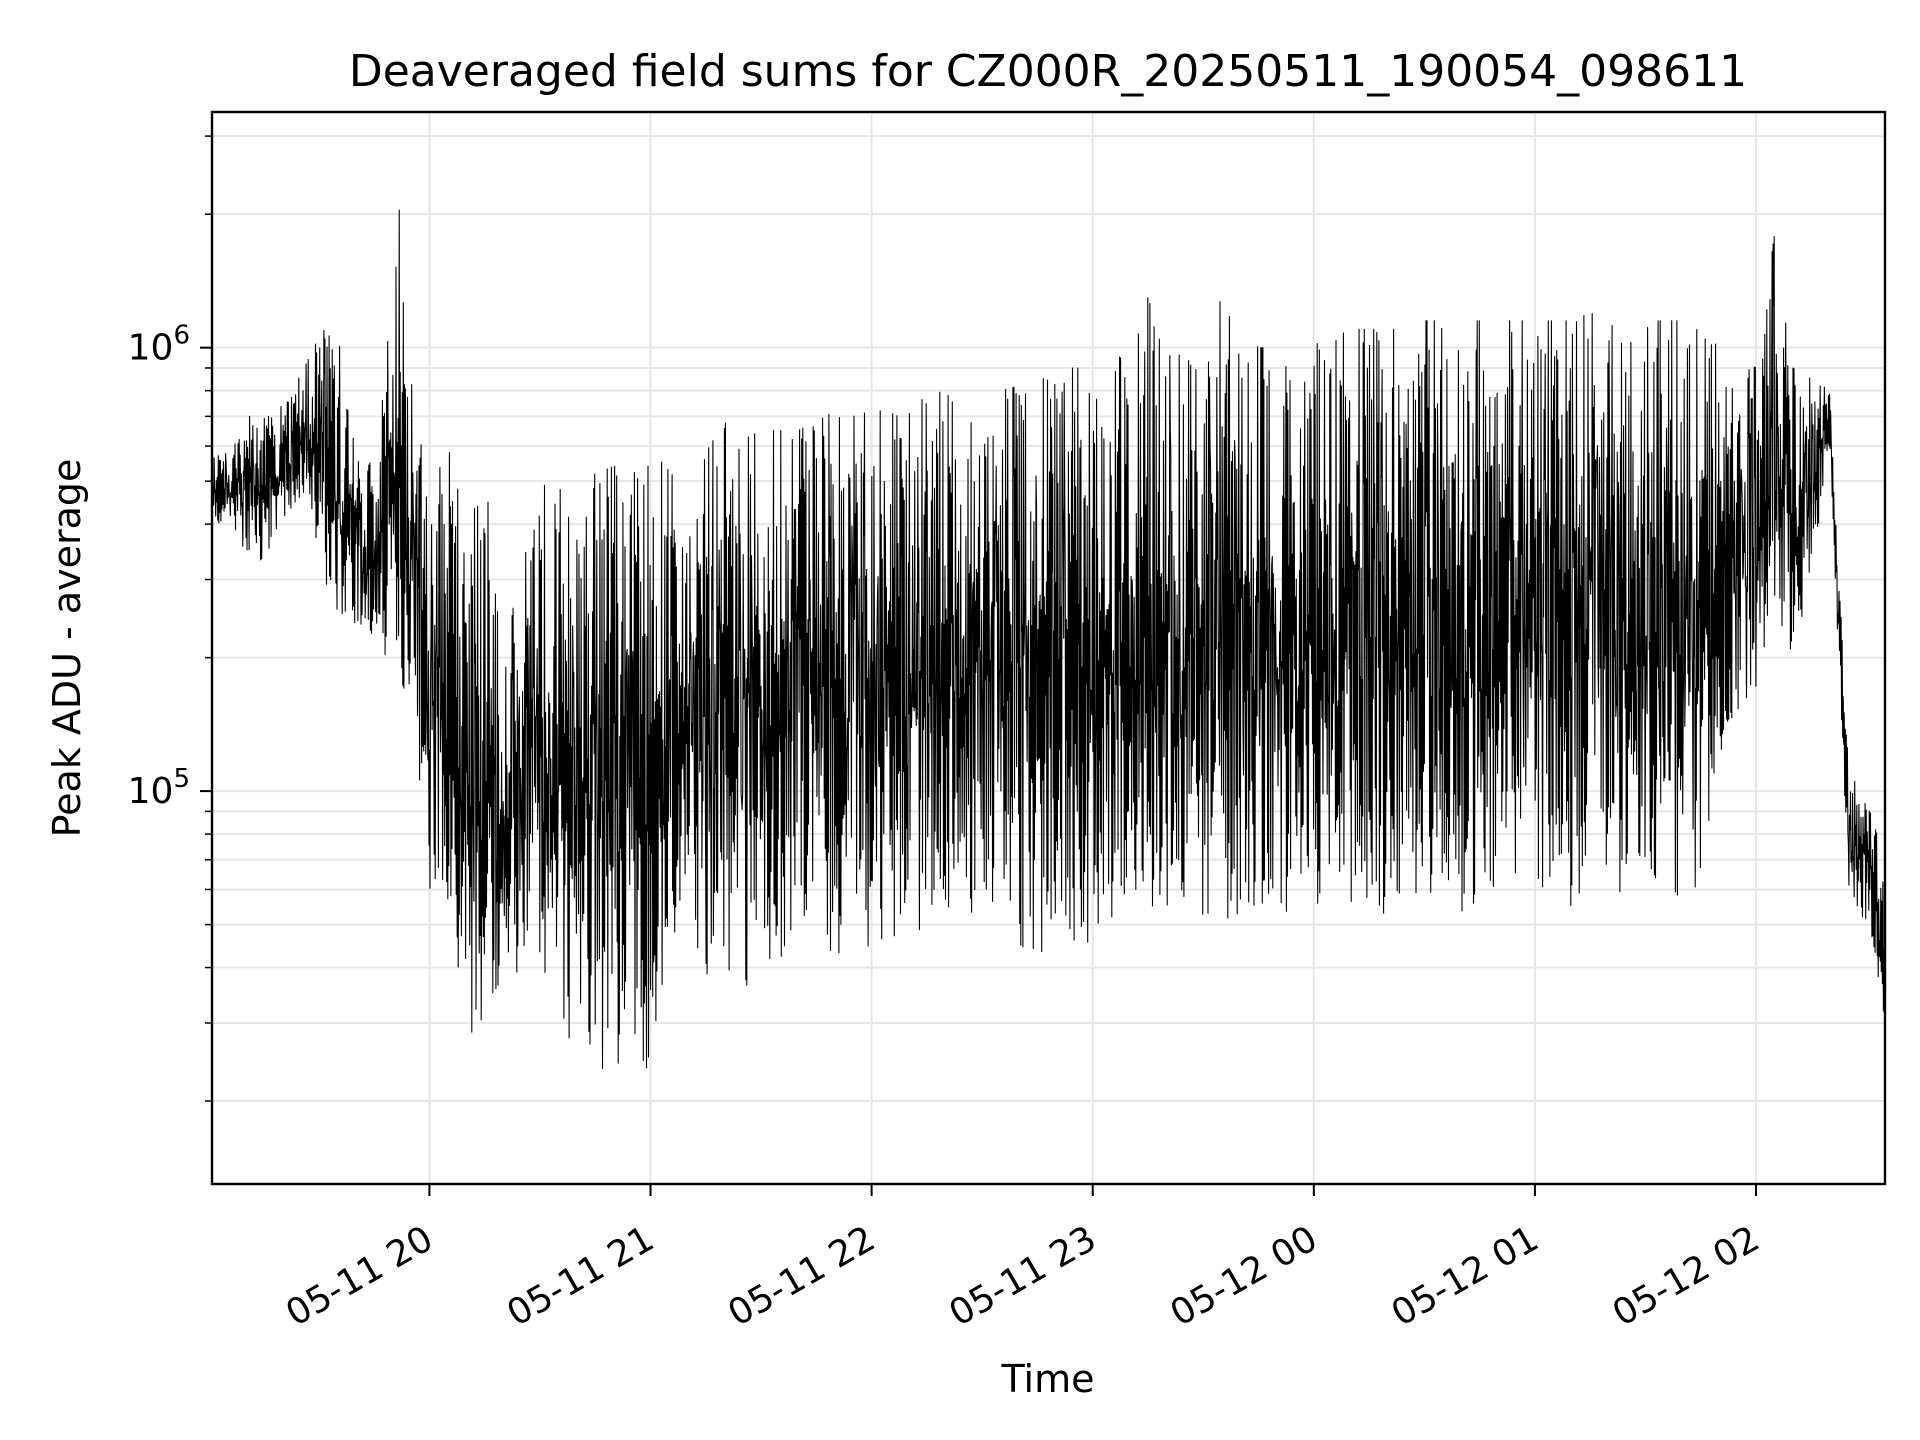 The image size is (1920, 1440). What do you see at coordinates (67, 648) in the screenshot?
I see `y-axis-label: Peak ADU - average` at bounding box center [67, 648].